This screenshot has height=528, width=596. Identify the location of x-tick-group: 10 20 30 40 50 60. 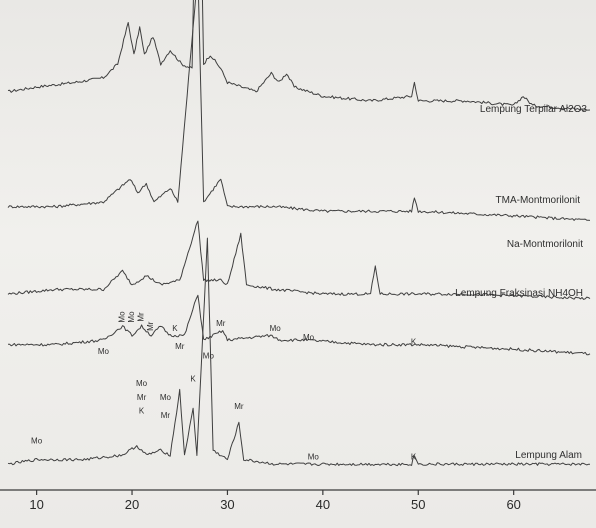
(275, 501).